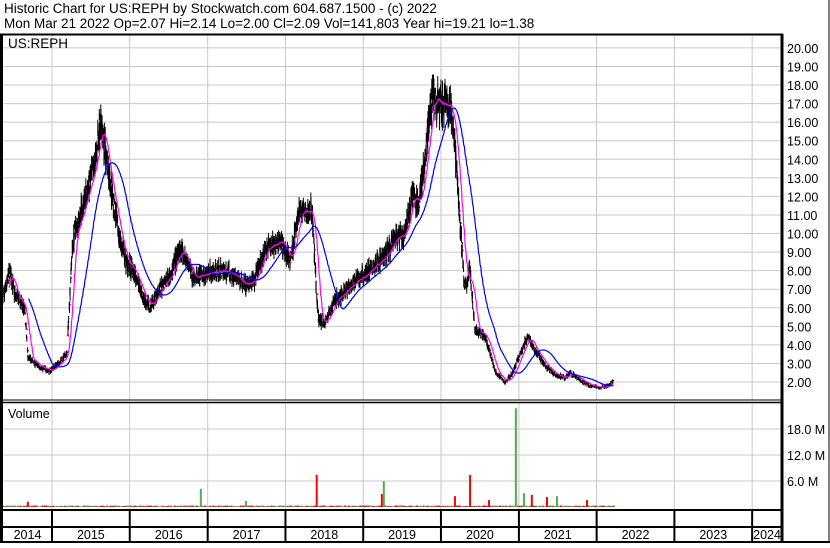 The width and height of the screenshot is (830, 548). What do you see at coordinates (767, 535) in the screenshot?
I see `year-label: 2024` at bounding box center [767, 535].